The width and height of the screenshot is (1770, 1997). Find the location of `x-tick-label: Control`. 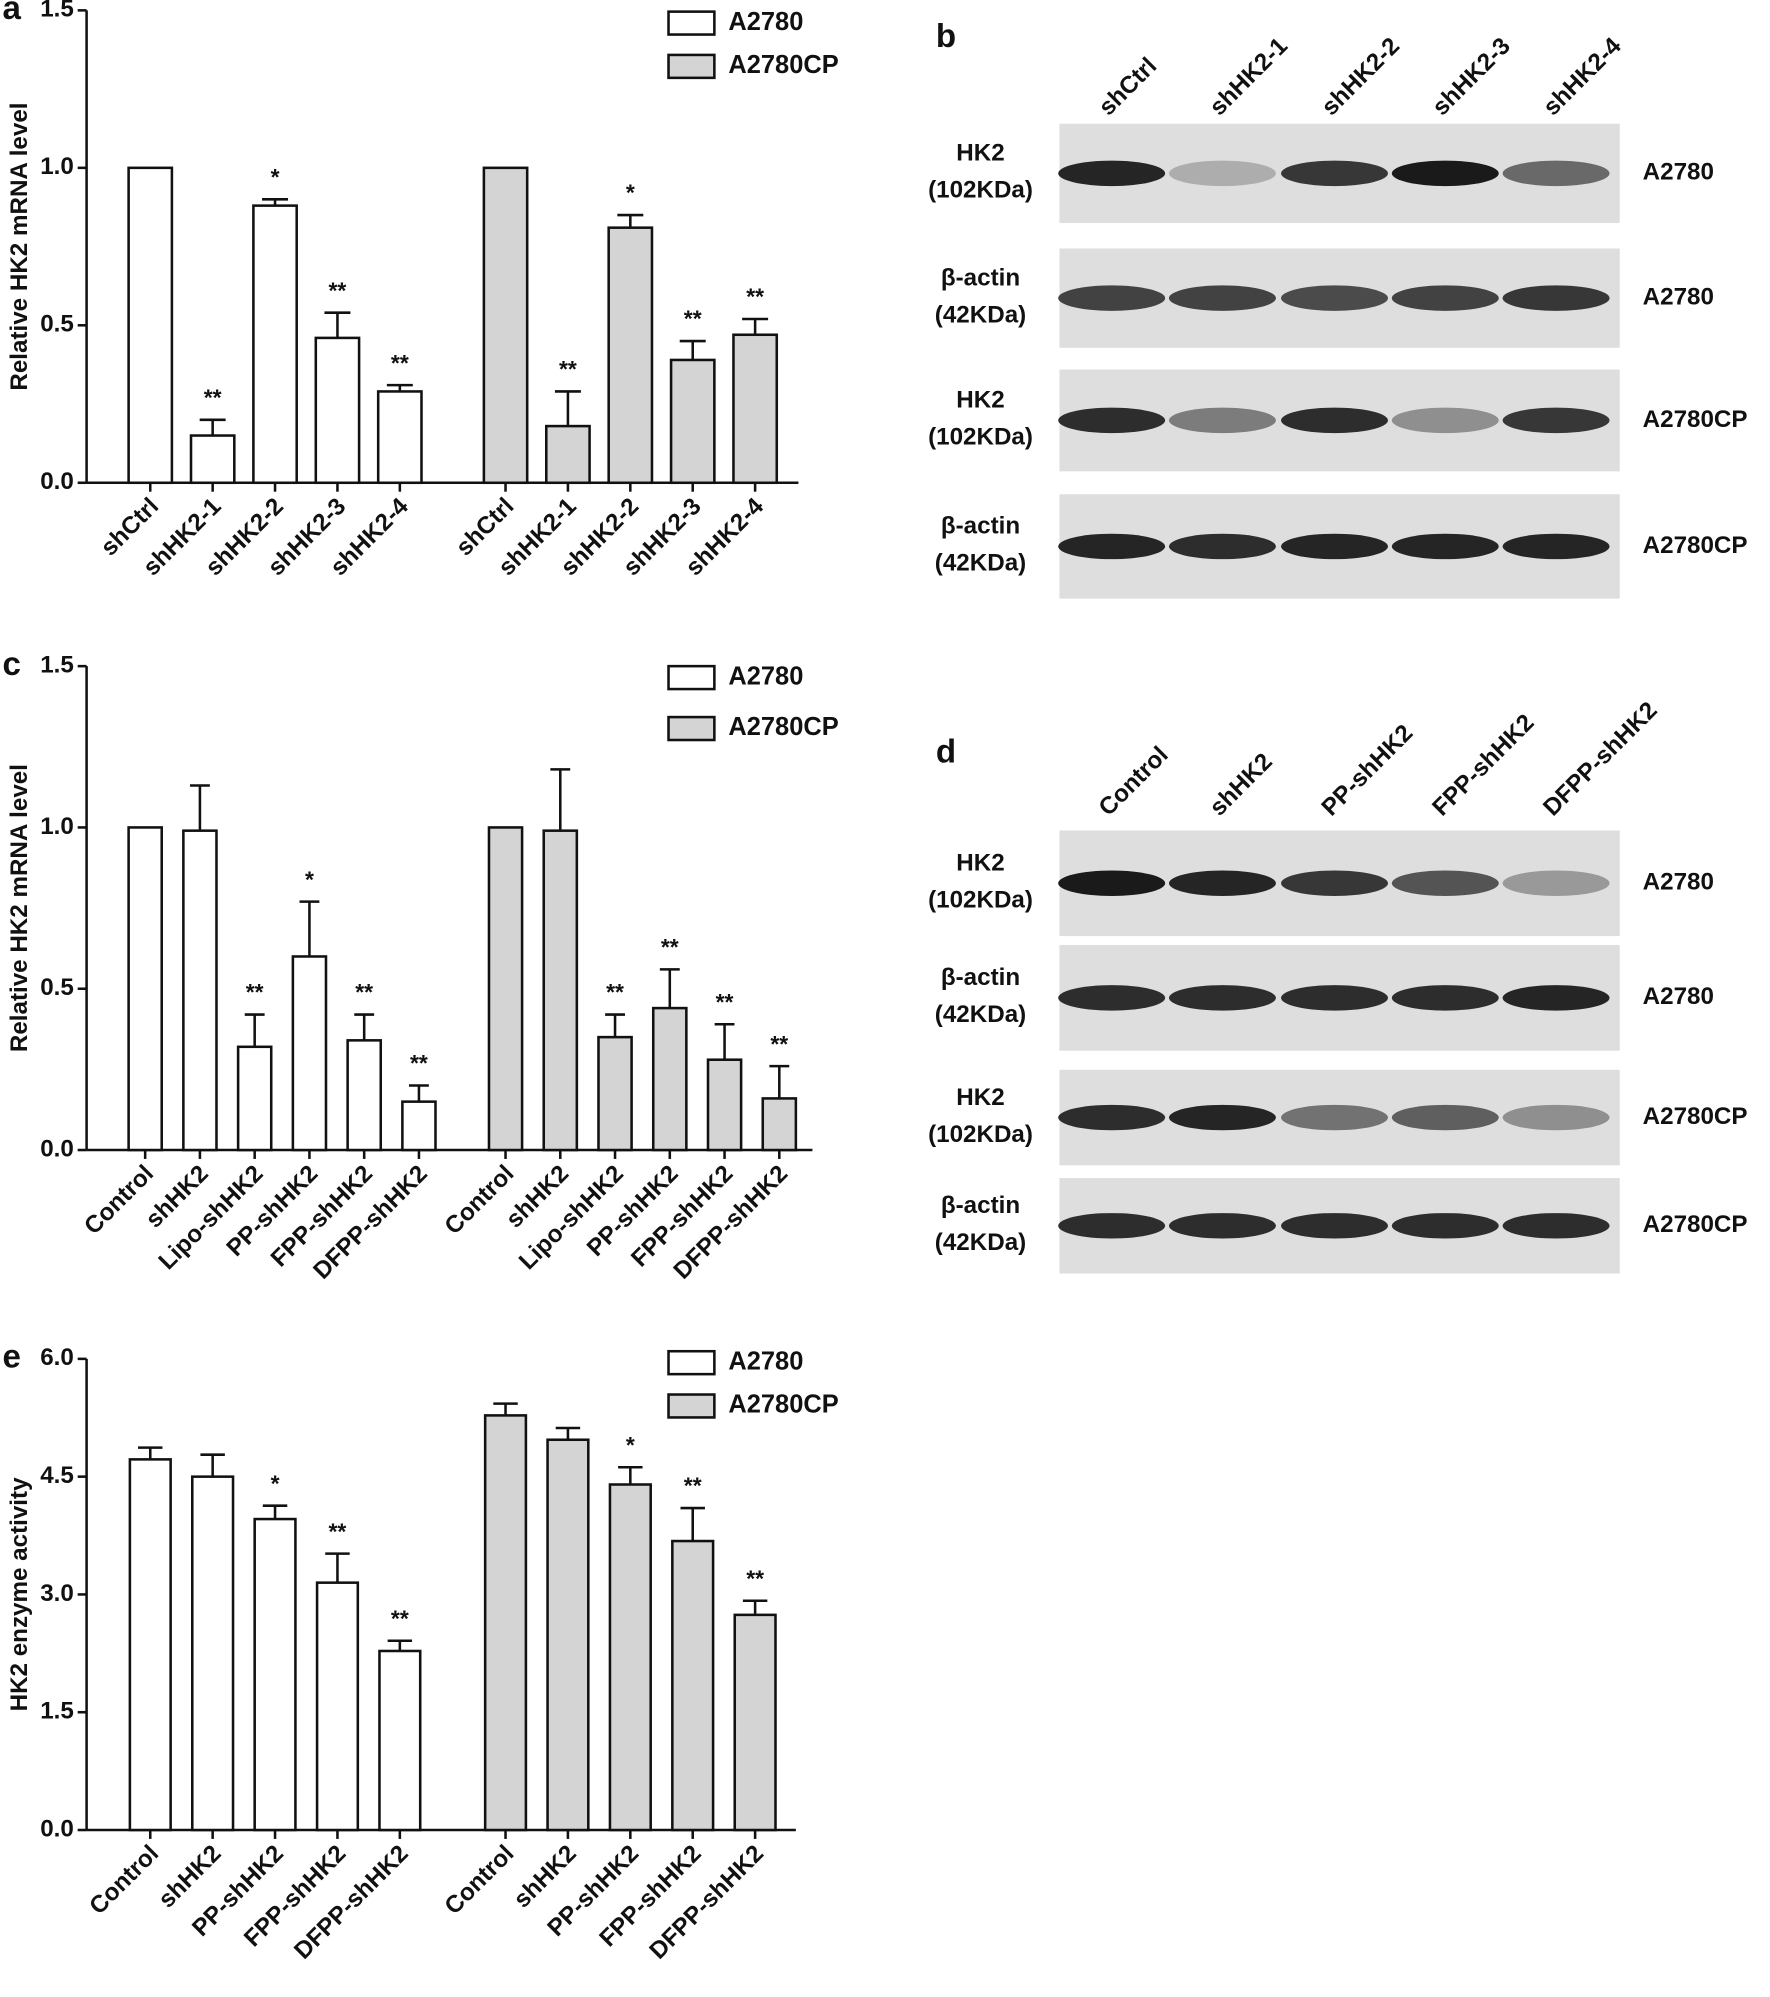

x-tick-label: Control is located at coordinates (119, 1200).